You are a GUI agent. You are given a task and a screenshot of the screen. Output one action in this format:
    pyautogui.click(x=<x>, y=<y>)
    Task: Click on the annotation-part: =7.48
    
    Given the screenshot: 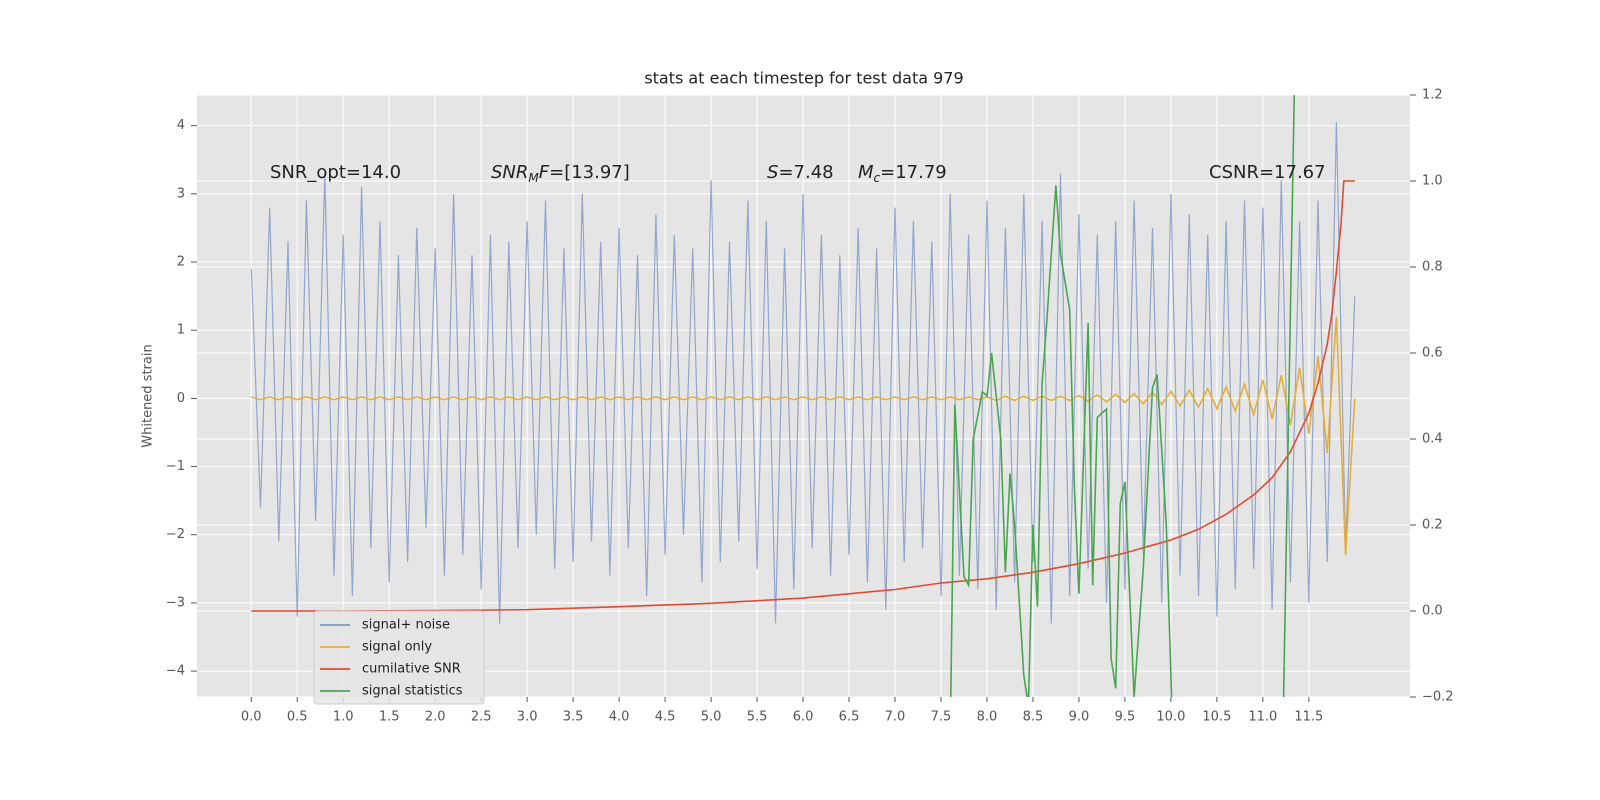 What is the action you would take?
    pyautogui.click(x=805, y=172)
    